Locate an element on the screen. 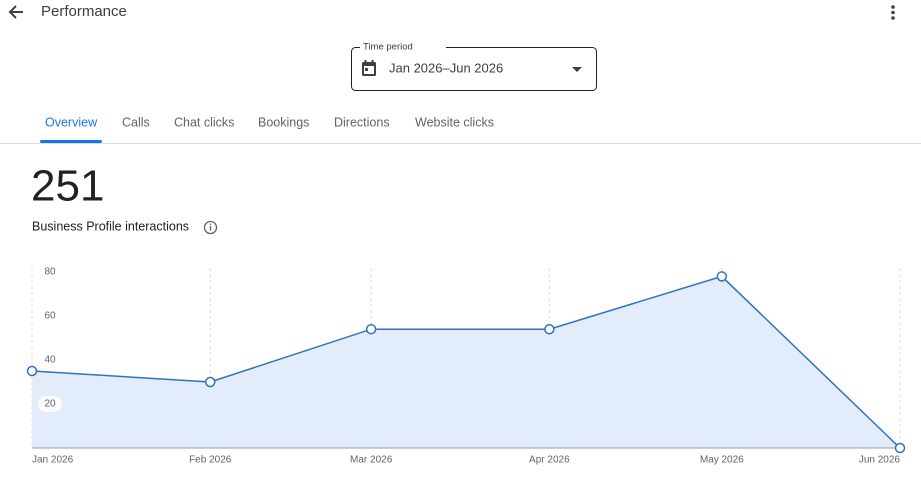 This screenshot has width=921, height=480. x-tick-label: Apr 2026 is located at coordinates (549, 460).